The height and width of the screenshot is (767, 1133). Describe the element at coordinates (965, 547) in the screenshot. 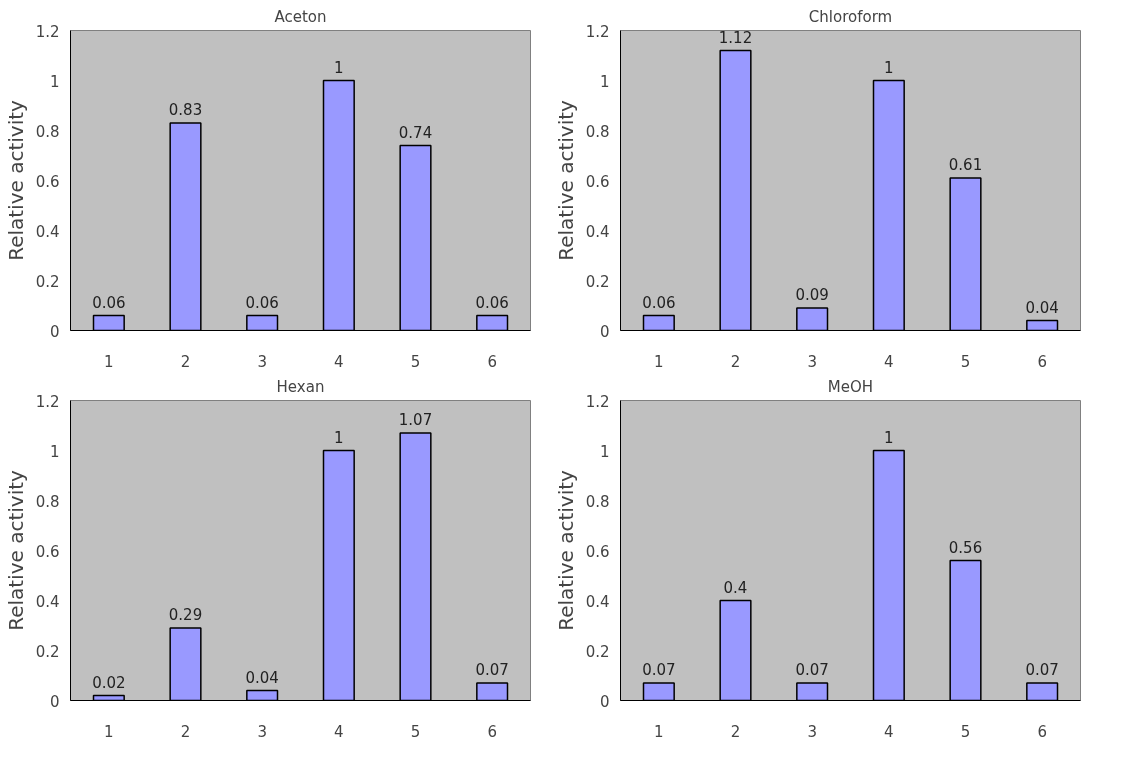

I see `data-label: 0.56` at that location.